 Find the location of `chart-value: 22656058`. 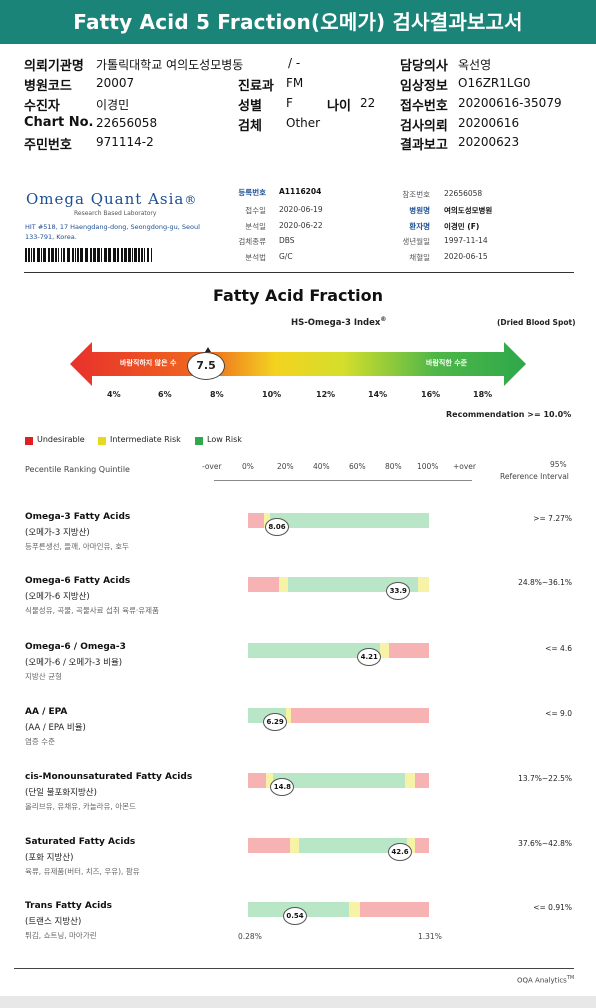

chart-value: 22656058 is located at coordinates (127, 123).